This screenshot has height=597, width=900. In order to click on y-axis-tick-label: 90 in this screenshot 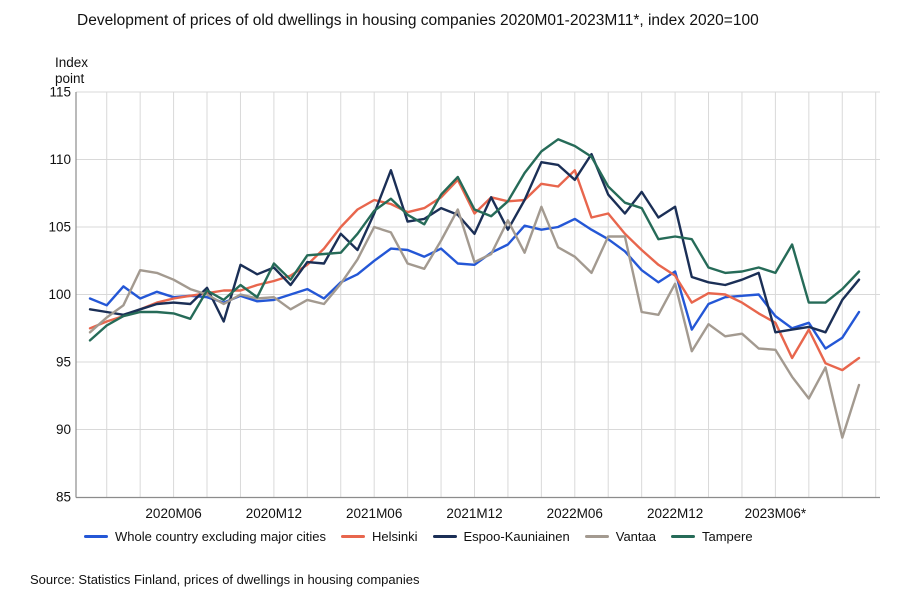, I will do `click(63, 429)`.